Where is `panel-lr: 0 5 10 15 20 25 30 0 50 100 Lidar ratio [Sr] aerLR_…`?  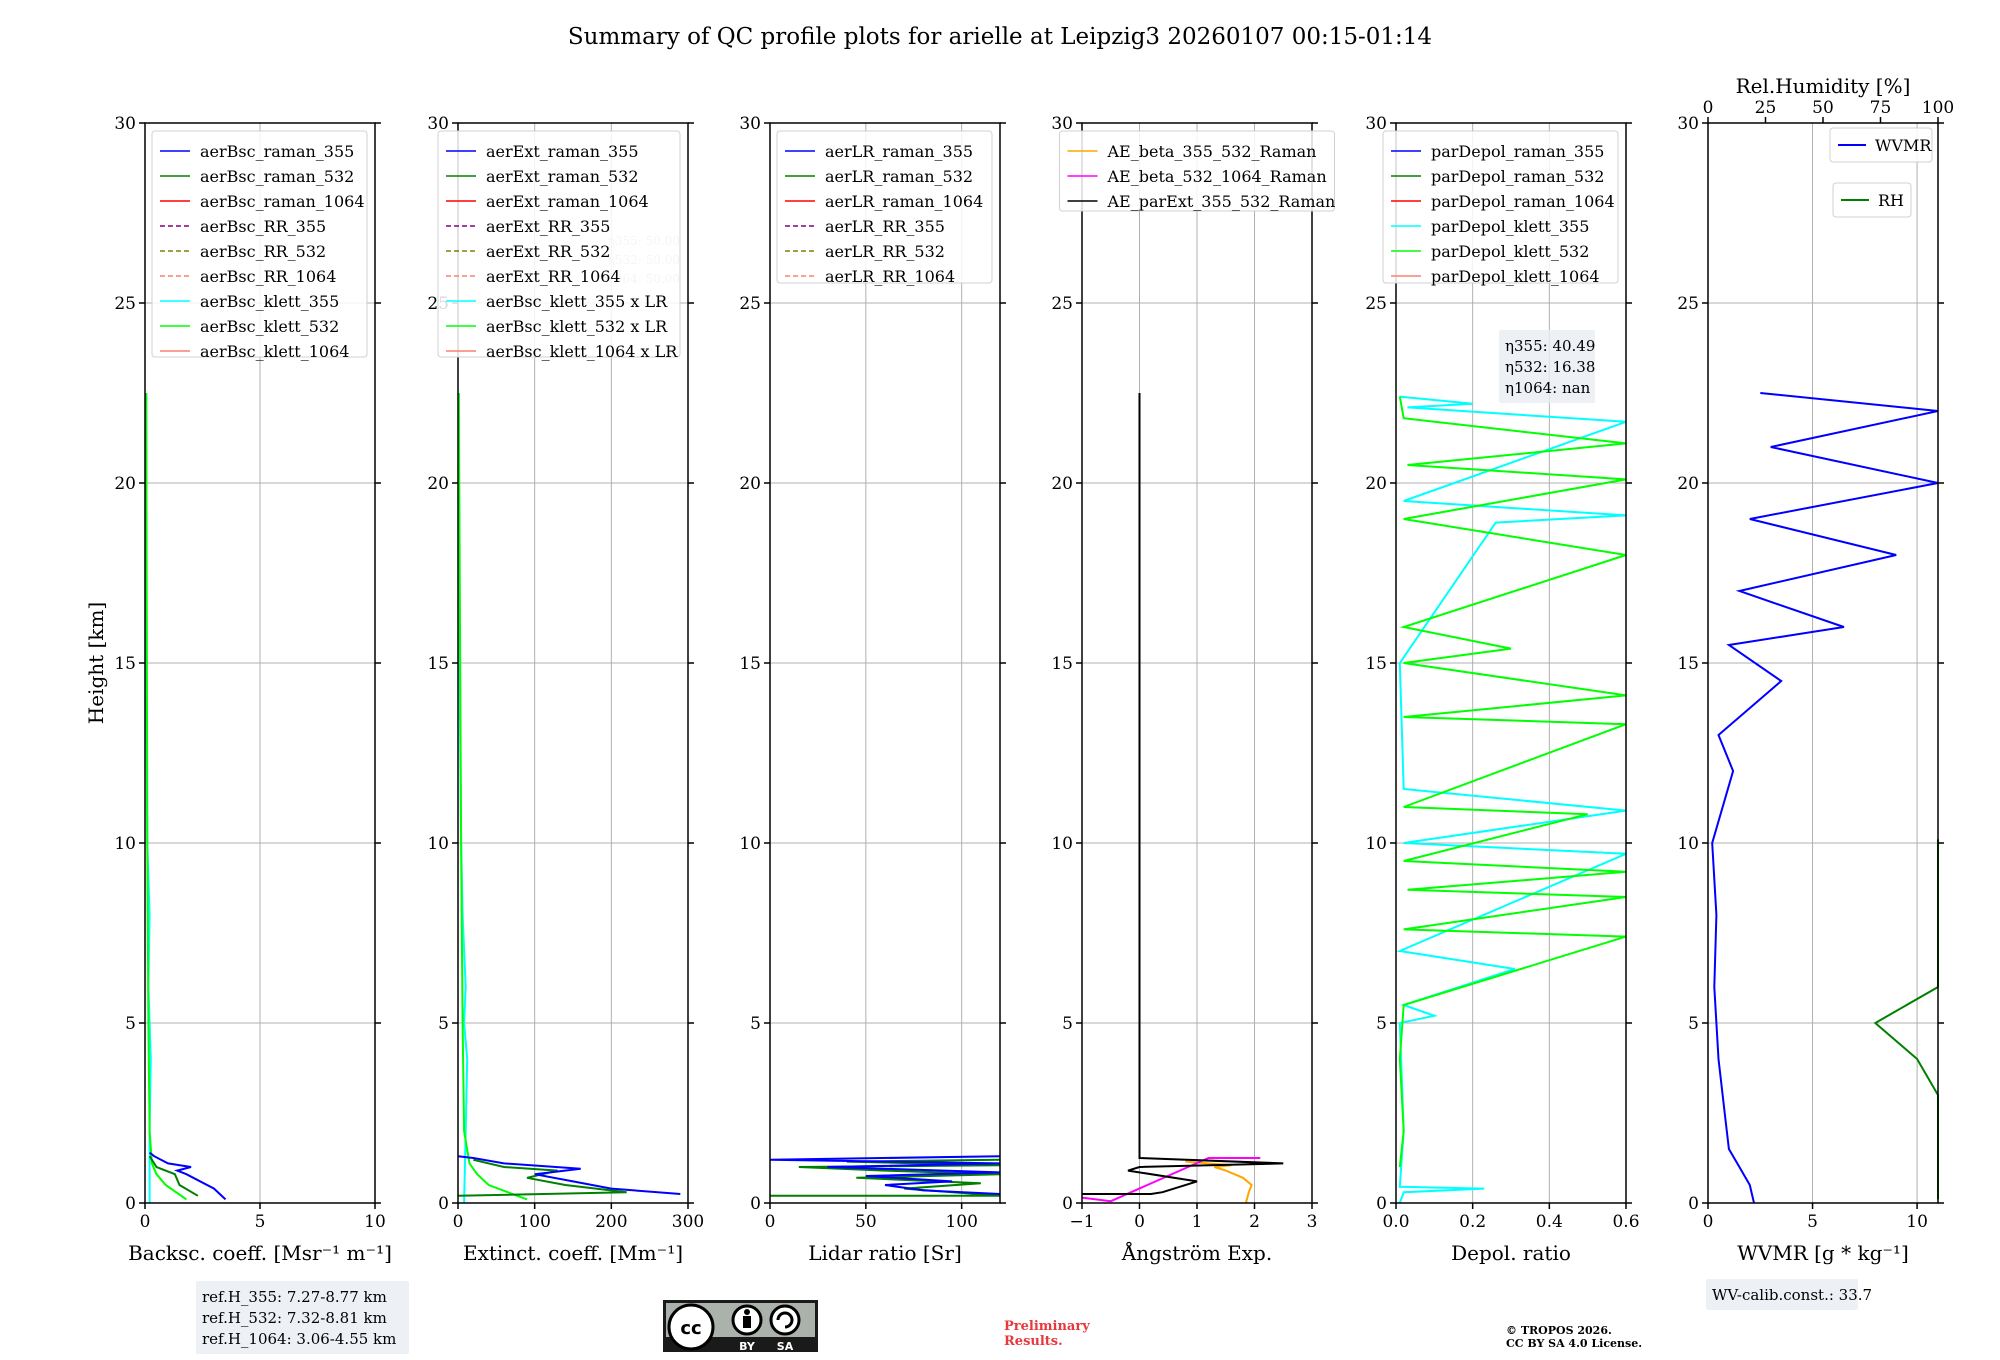 panel-lr: 0 5 10 15 20 25 30 0 50 100 Lidar ratio [Sr] aerLR_… is located at coordinates (872, 689).